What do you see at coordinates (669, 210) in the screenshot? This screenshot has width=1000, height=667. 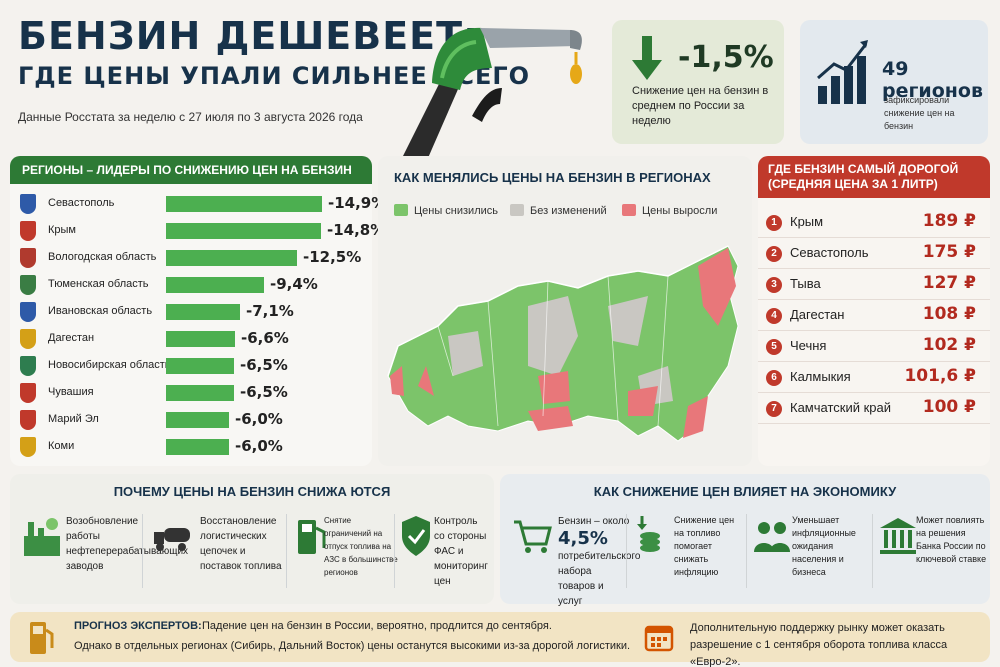 I see `legend-item-increased: Цены выросли` at bounding box center [669, 210].